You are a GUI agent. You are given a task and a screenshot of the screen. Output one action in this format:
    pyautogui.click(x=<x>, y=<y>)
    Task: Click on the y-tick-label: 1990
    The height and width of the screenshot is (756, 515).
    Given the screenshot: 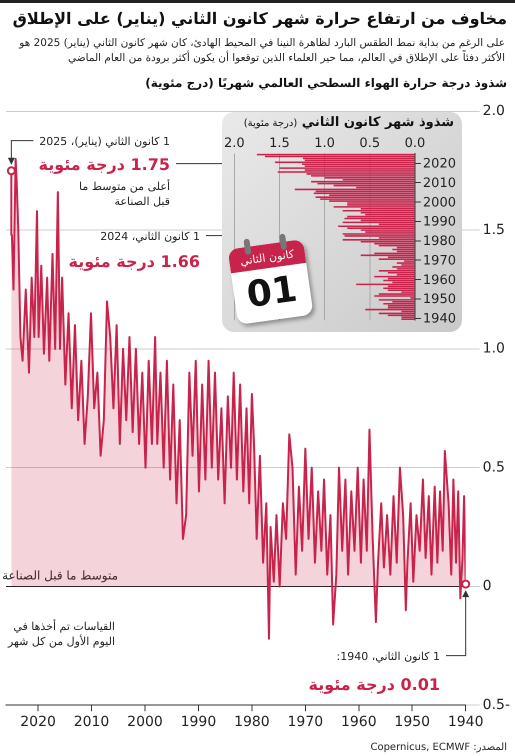 What is the action you would take?
    pyautogui.click(x=439, y=222)
    